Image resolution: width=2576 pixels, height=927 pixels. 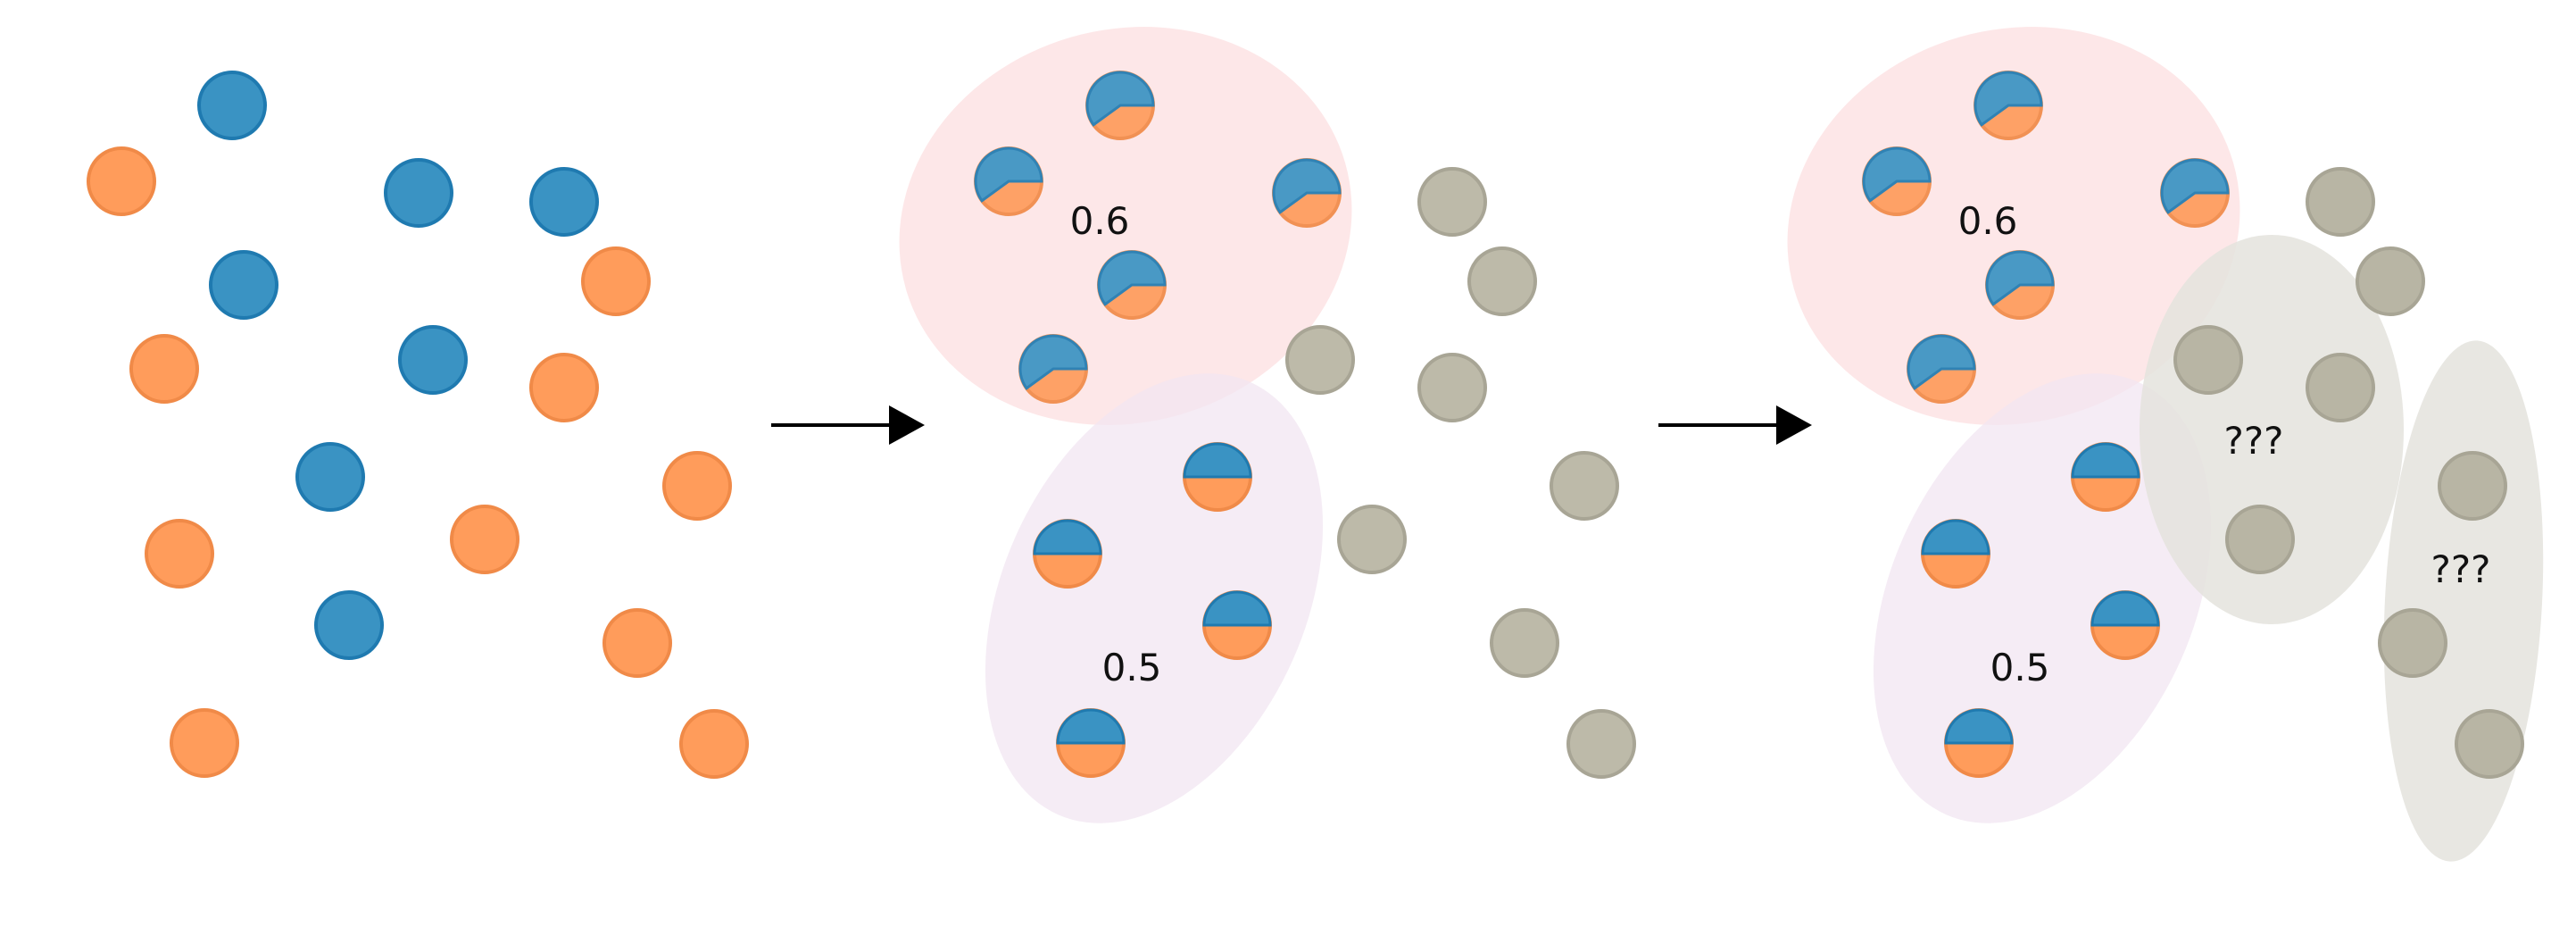 What do you see at coordinates (2349, 473) in the screenshot?
I see `panel-3-gray-points` at bounding box center [2349, 473].